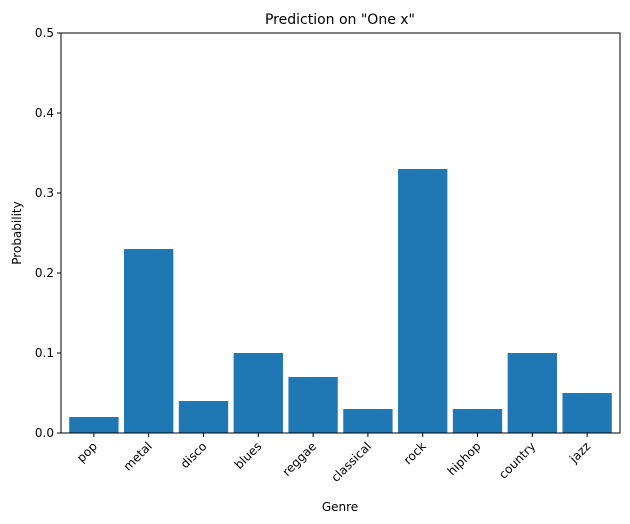 Image resolution: width=630 pixels, height=524 pixels. What do you see at coordinates (477, 421) in the screenshot?
I see `bar-hiphop` at bounding box center [477, 421].